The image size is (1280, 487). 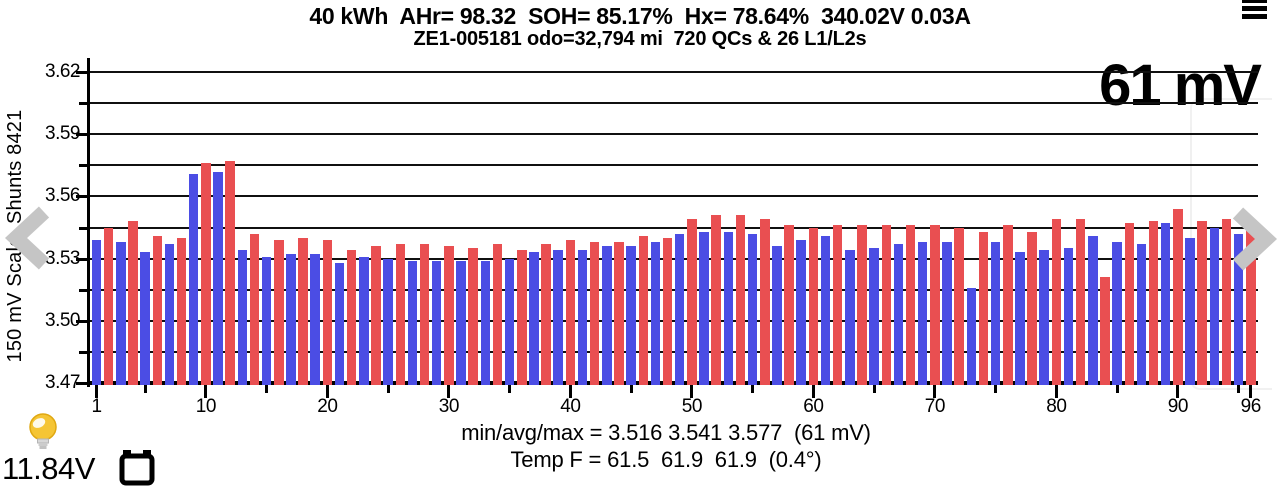 I want to click on stats-summary: min/avg/max = 3.516 3.541 3.577 (61 mV), so click(x=666, y=432).